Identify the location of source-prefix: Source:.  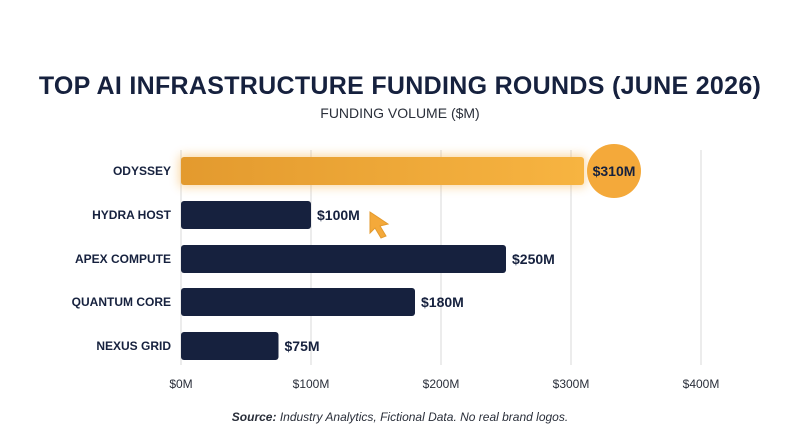
(254, 417).